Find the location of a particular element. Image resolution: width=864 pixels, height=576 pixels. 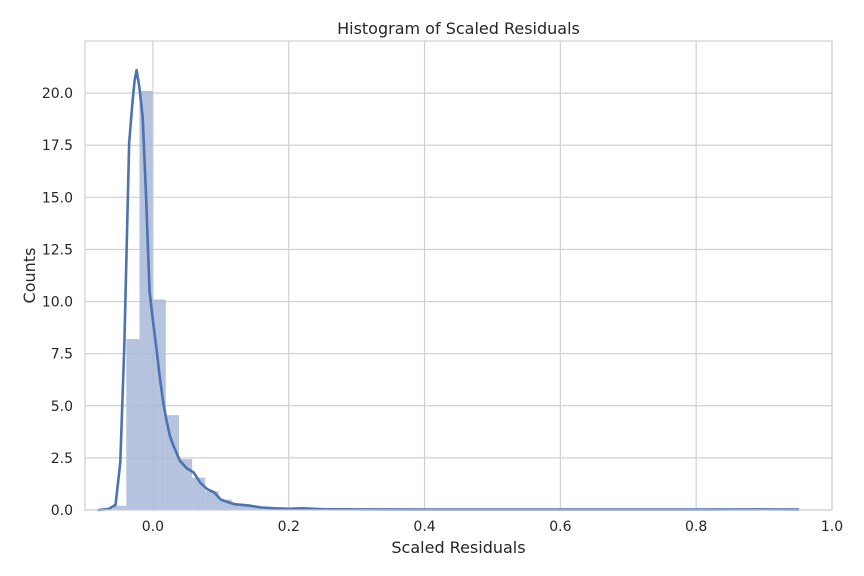

x-axis-ticks: 0.0 0.2 0.4 0.6 0.8 1.0 is located at coordinates (492, 527).